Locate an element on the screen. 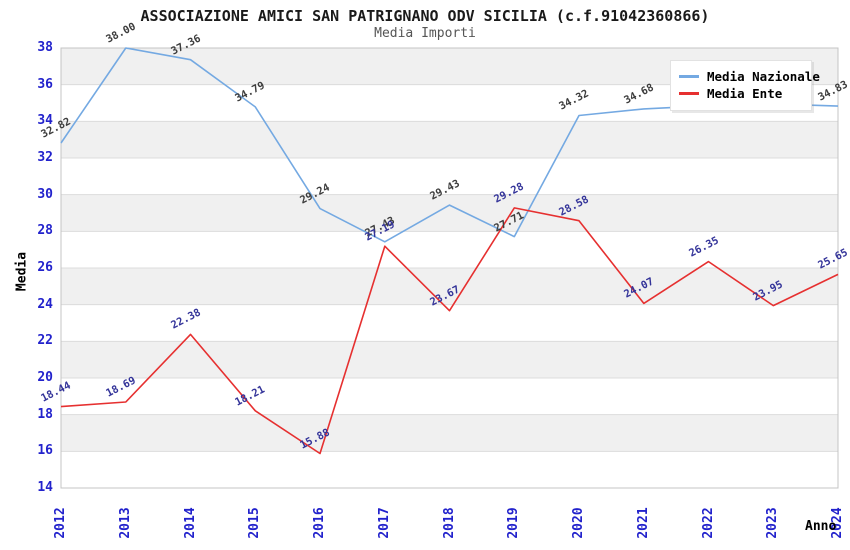 Image resolution: width=850 pixels, height=550 pixels. chart-subtitle: Media Importi is located at coordinates (425, 33).